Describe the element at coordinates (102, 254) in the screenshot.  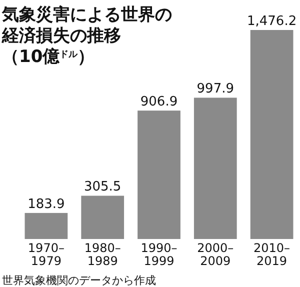
I see `x-tick-label: 1980–1989` at that location.